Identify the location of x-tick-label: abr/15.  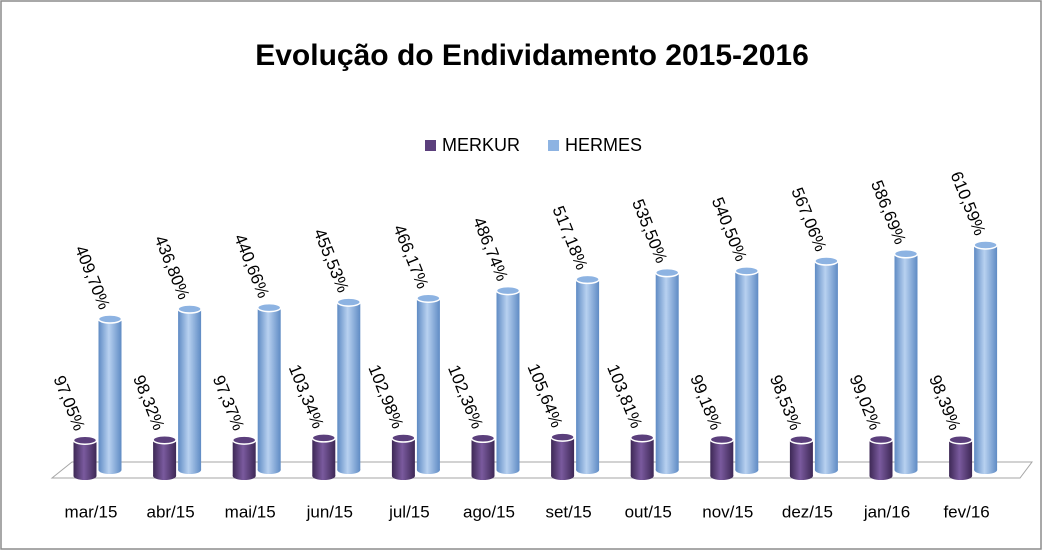
(170, 511).